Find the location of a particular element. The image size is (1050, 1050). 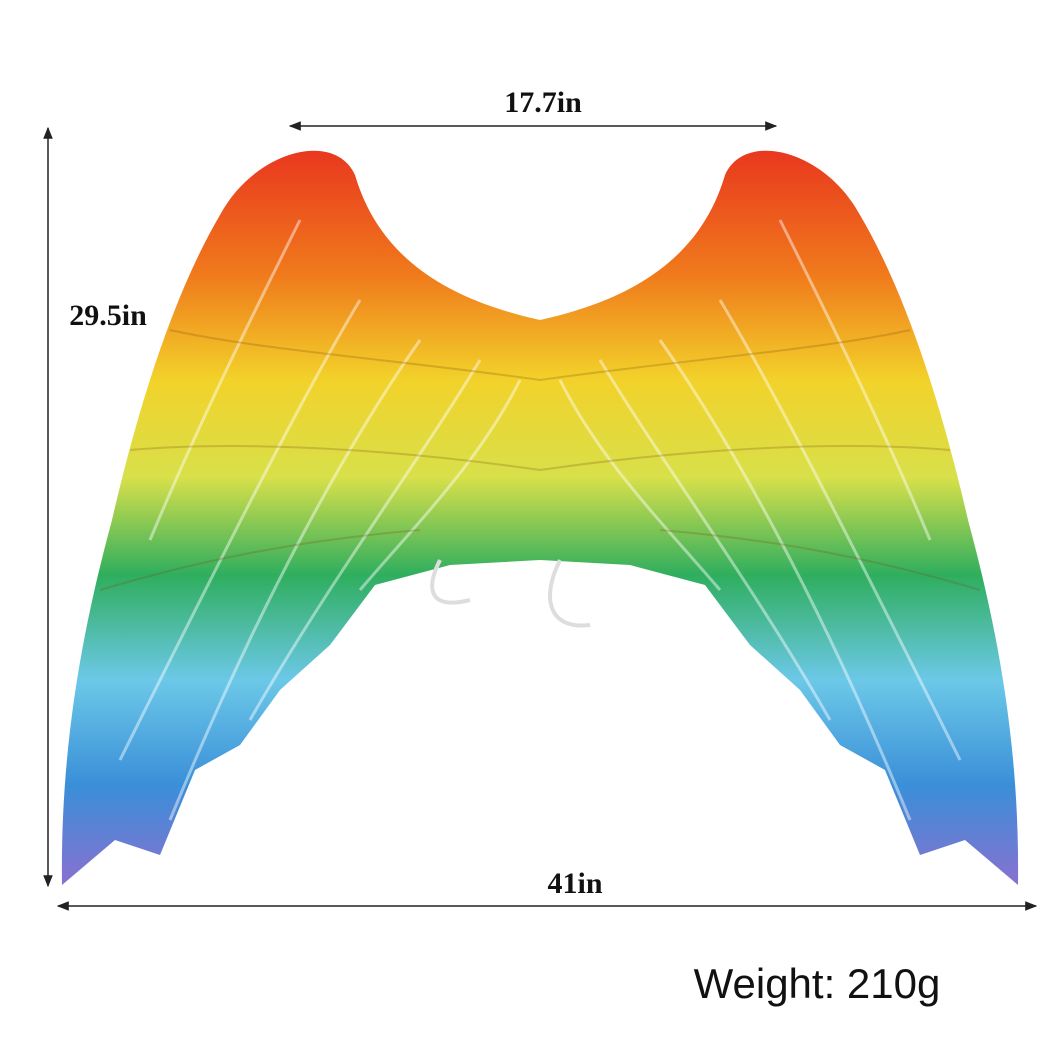

height-label: 29.5in is located at coordinates (108, 315).